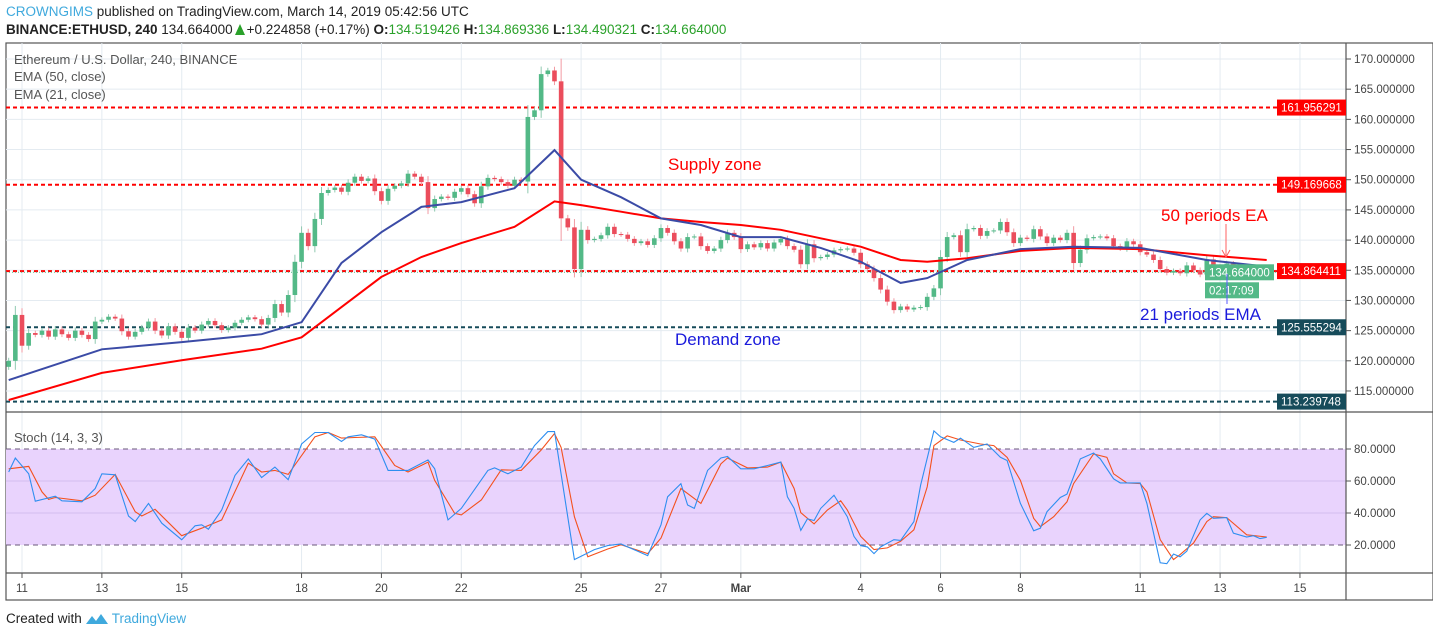  I want to click on author-link: CROWNGIMS, so click(49, 11).